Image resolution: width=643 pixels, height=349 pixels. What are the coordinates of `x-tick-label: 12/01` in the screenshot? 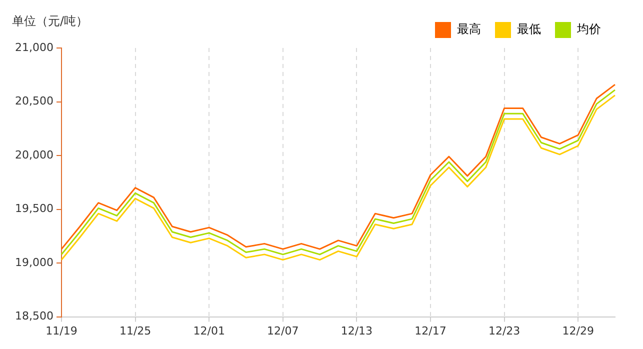 It's located at (209, 331).